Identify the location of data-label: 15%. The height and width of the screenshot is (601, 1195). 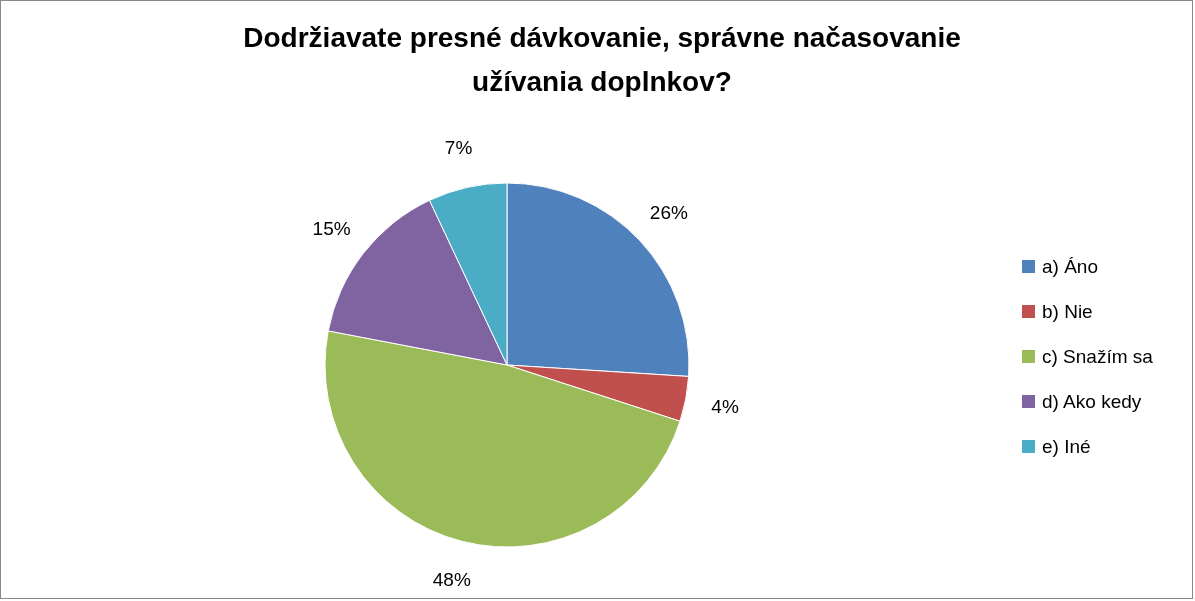
(331, 228).